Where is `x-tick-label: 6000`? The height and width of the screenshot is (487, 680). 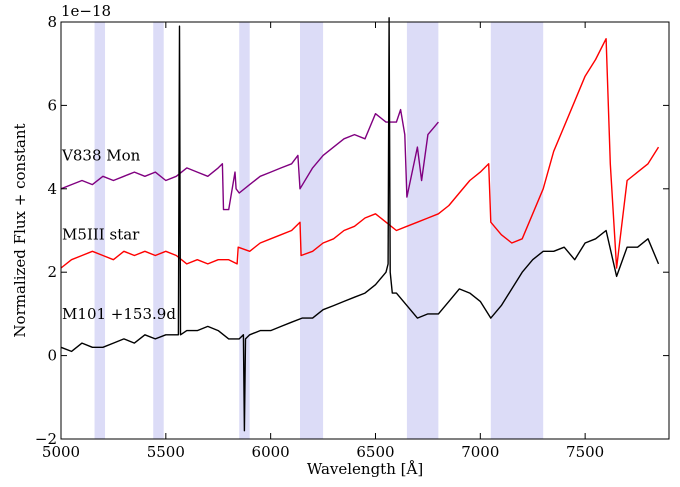
x-tick-label: 6000 is located at coordinates (271, 452).